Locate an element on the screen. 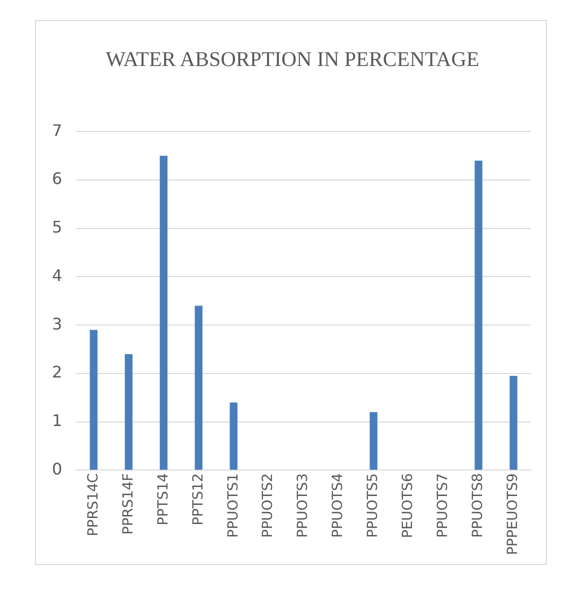 Image resolution: width=565 pixels, height=597 pixels. x-tick-label: PPTS12 is located at coordinates (198, 499).